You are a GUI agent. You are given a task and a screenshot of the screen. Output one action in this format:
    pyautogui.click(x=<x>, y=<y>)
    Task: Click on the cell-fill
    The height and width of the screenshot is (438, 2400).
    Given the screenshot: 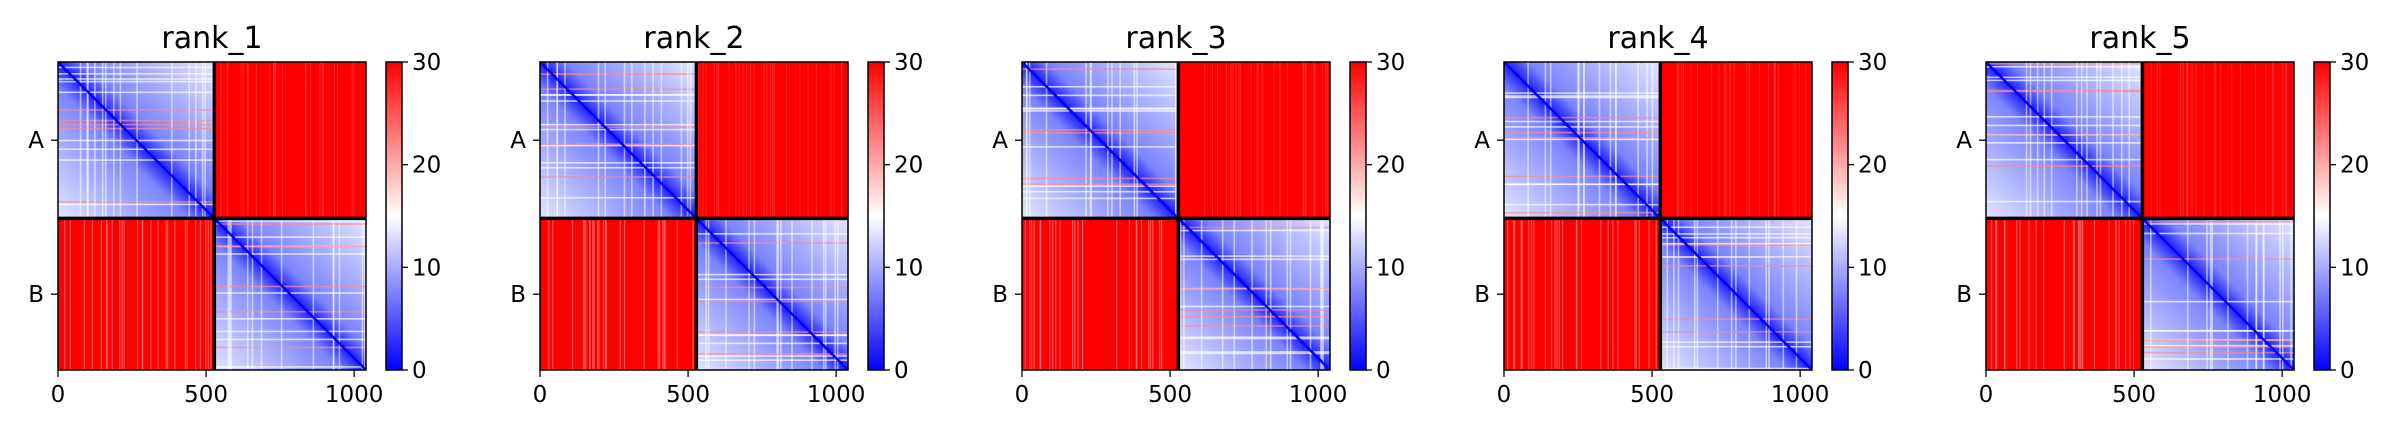 What is the action you would take?
    pyautogui.click(x=2218, y=140)
    